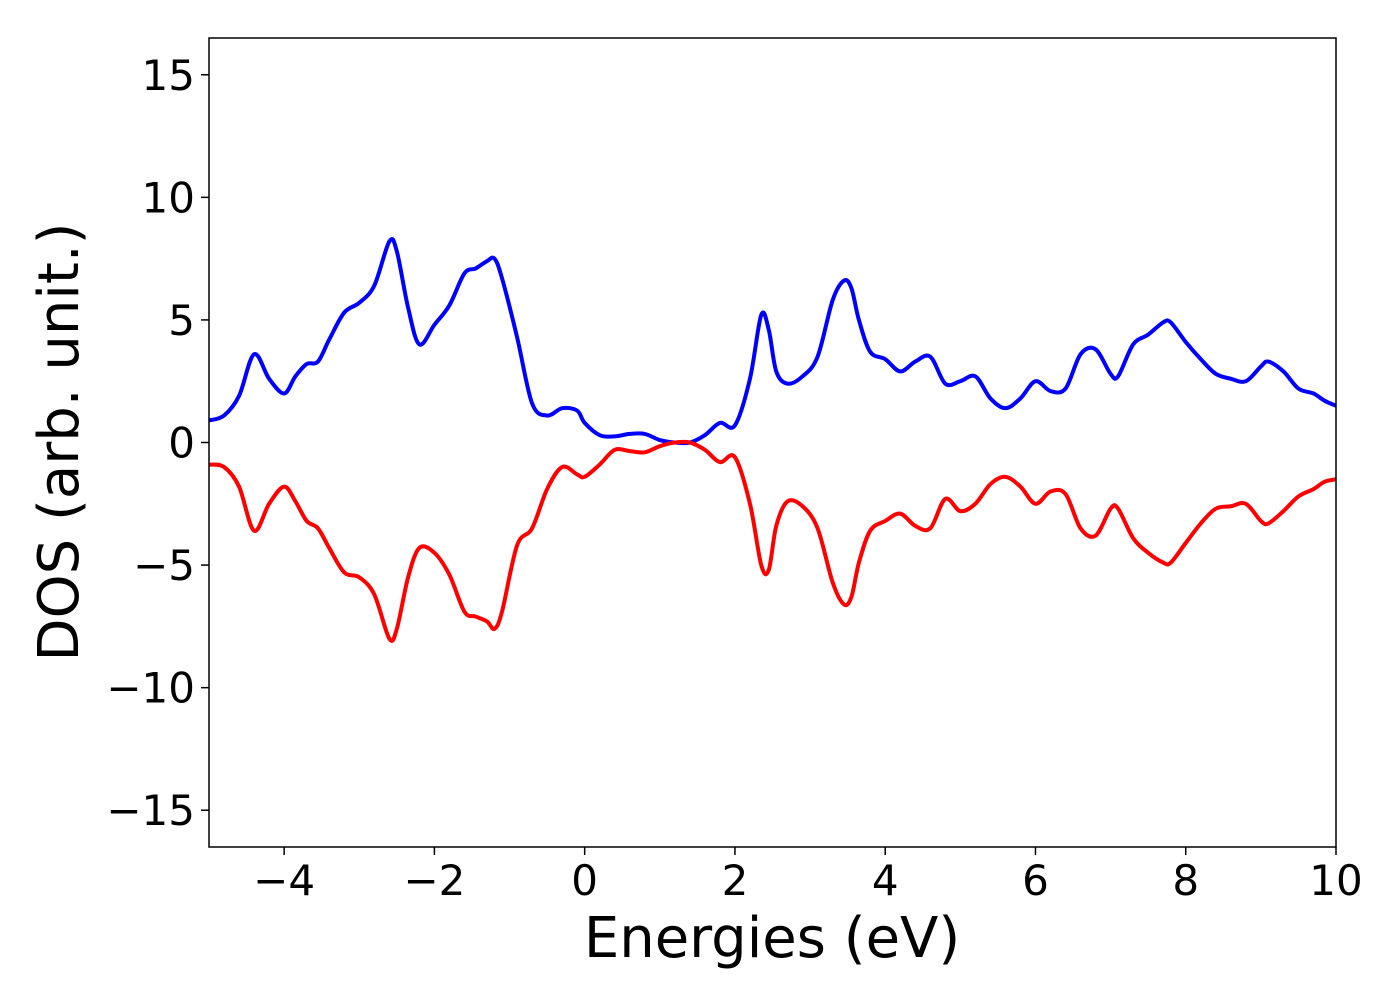  What do you see at coordinates (181, 320) in the screenshot?
I see `y-tick-label: 5` at bounding box center [181, 320].